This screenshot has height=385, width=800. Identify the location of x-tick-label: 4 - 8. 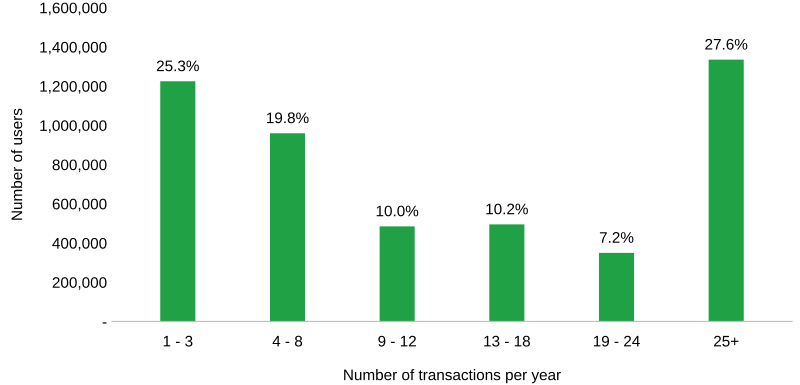
(287, 341).